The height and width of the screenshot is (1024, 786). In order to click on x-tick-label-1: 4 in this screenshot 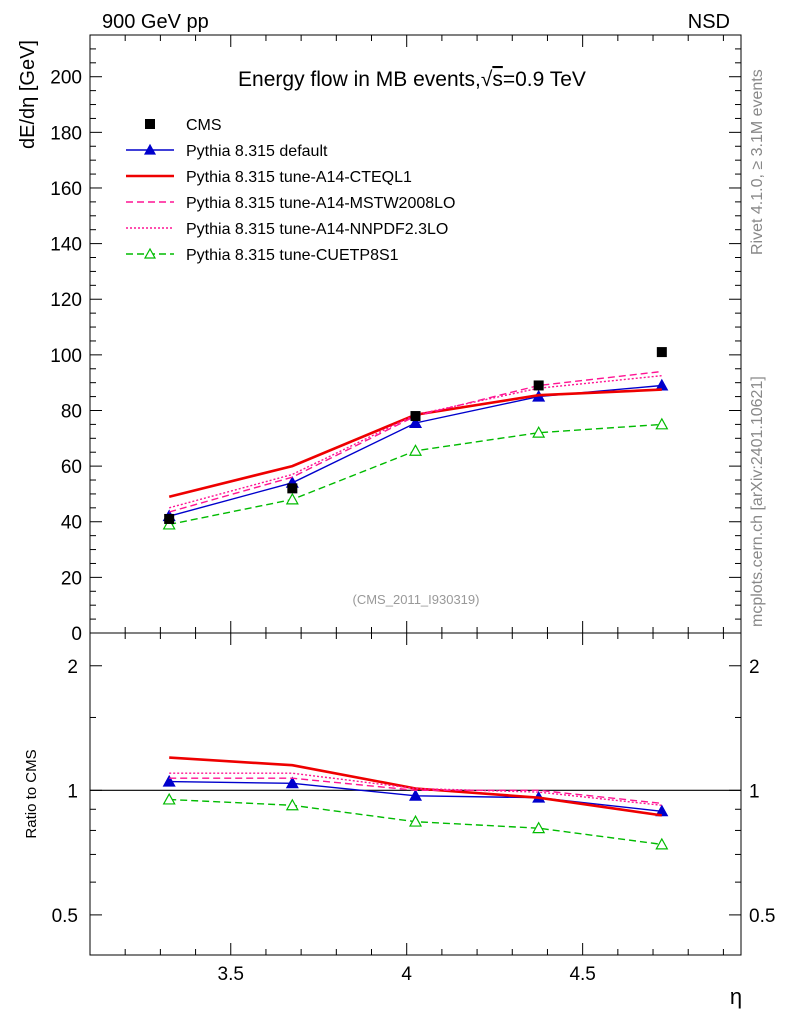, I will do `click(406, 974)`.